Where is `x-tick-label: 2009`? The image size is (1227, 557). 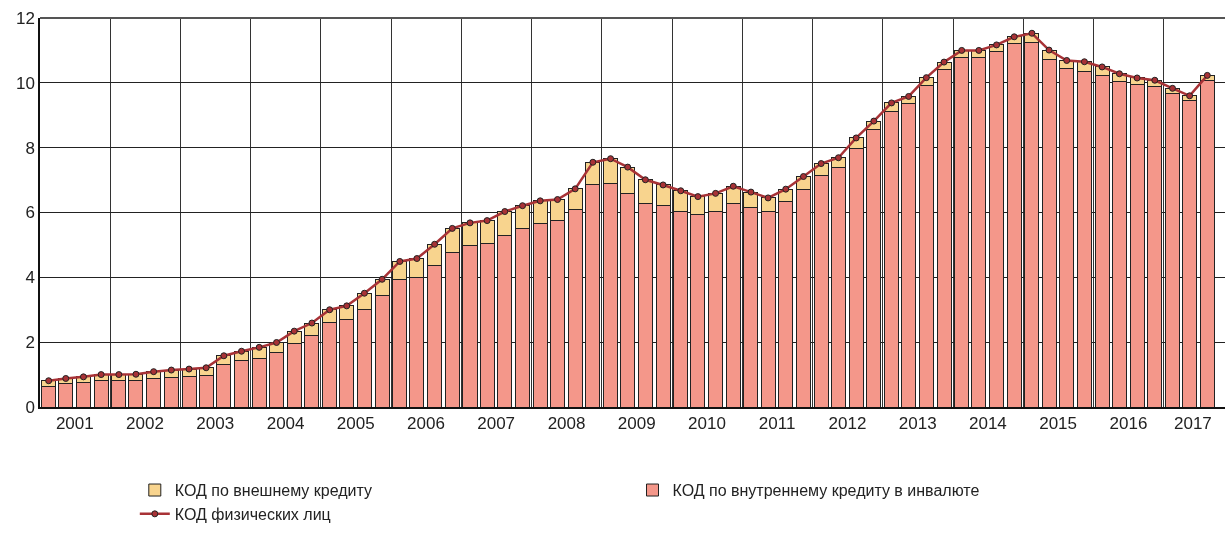
x-tick-label: 2009 is located at coordinates (636, 424).